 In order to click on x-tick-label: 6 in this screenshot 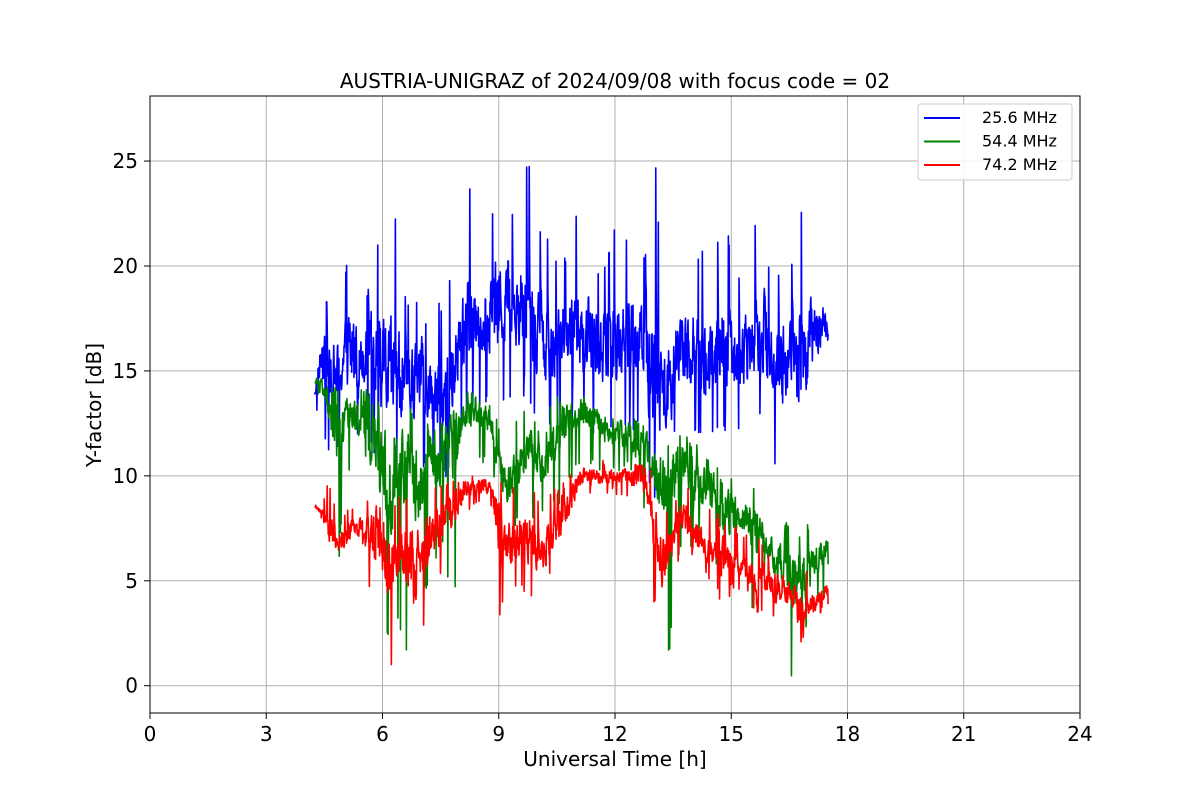, I will do `click(382, 734)`.